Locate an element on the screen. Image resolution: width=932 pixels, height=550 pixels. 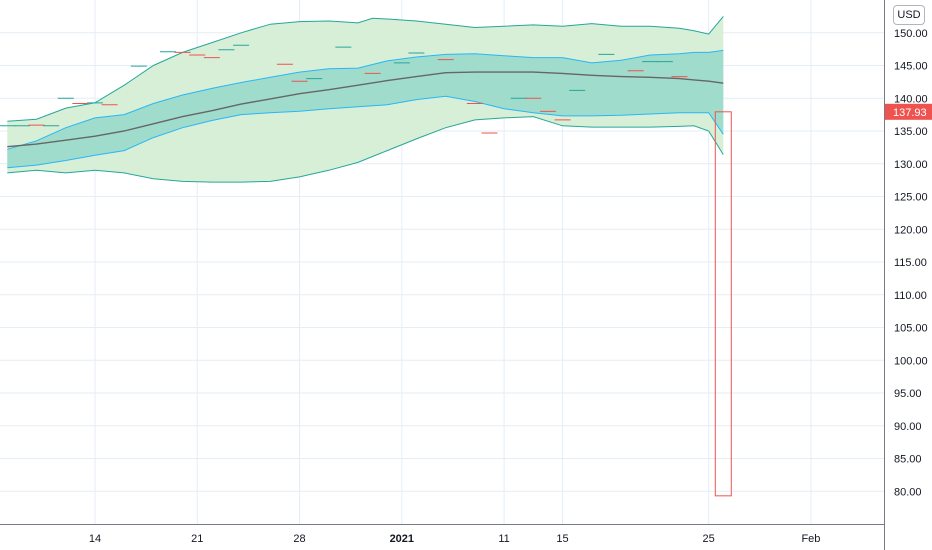
y-tick-label: 130.00 is located at coordinates (911, 165).